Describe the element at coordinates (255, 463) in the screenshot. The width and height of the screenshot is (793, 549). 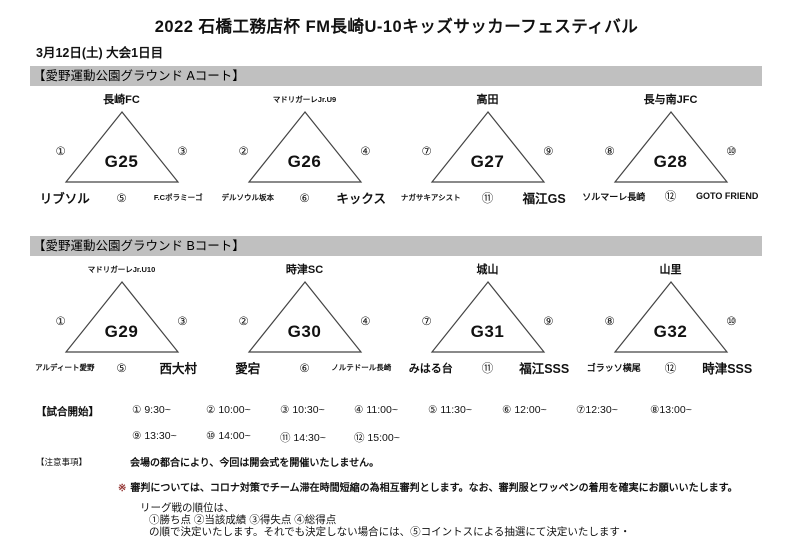
I see `note-opening-ceremony: 会場の都合により、今回は開会式を開催いたしません。` at that location.